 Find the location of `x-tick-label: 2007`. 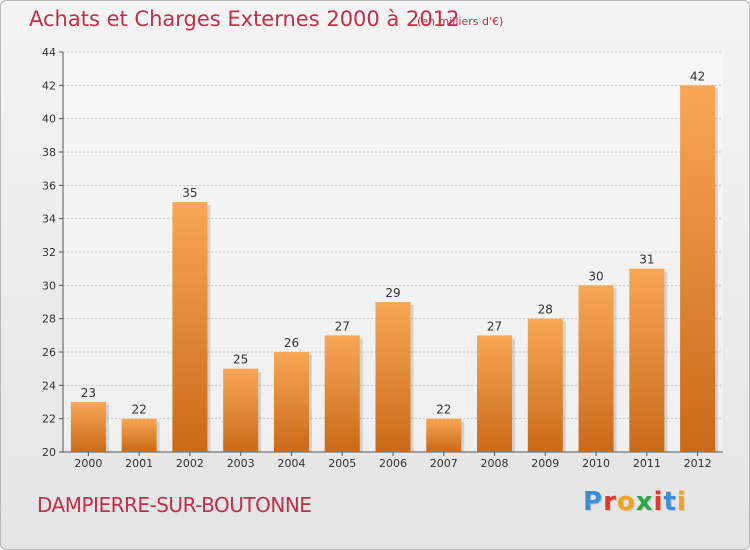

x-tick-label: 2007 is located at coordinates (444, 463).